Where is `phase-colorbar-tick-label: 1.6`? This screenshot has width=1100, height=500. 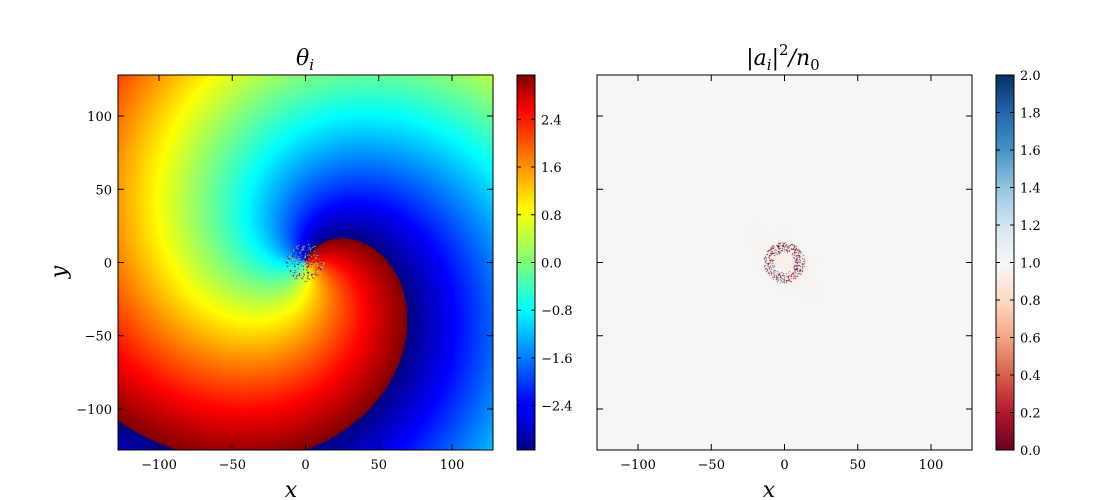
phase-colorbar-tick-label: 1.6 is located at coordinates (551, 168).